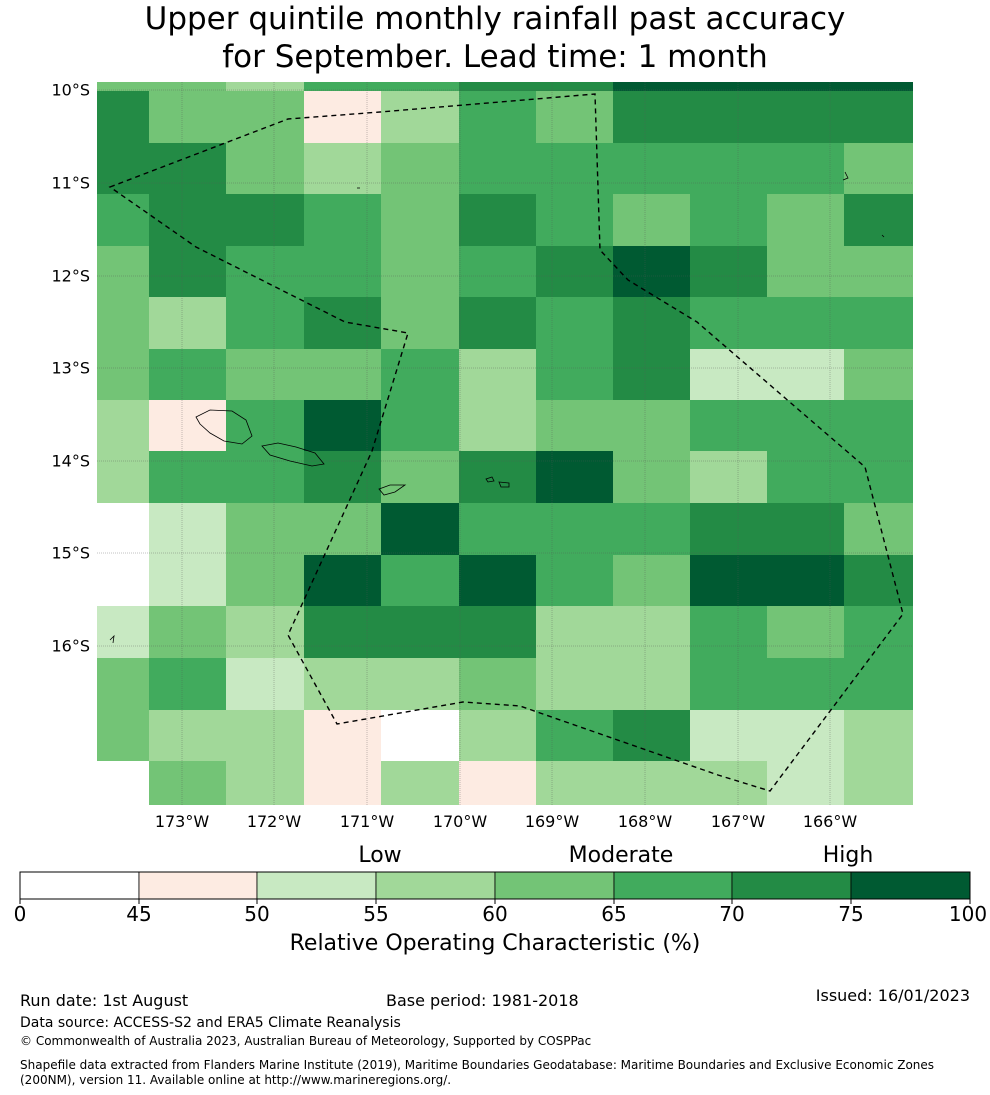  What do you see at coordinates (224, 427) in the screenshot?
I see `coastline-savaii` at bounding box center [224, 427].